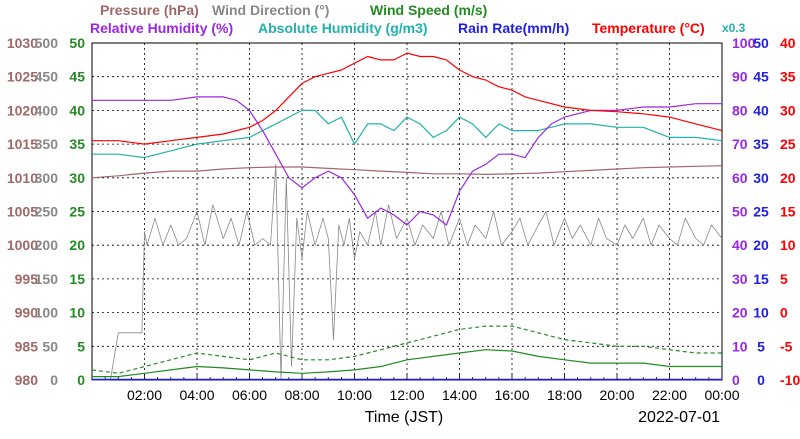 The image size is (800, 439). Describe the element at coordinates (22, 43) in the screenshot. I see `y-tick-label-pressure: 1030` at that location.